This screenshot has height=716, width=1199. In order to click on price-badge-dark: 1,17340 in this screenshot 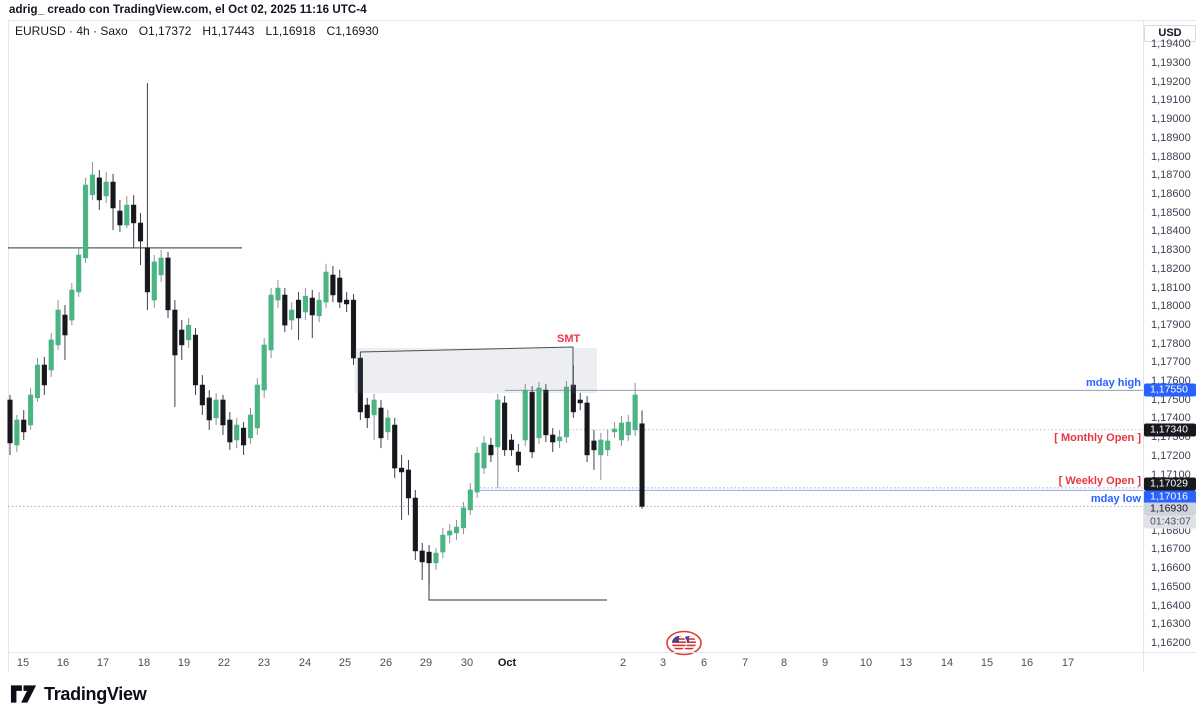, I will do `click(1170, 430)`.